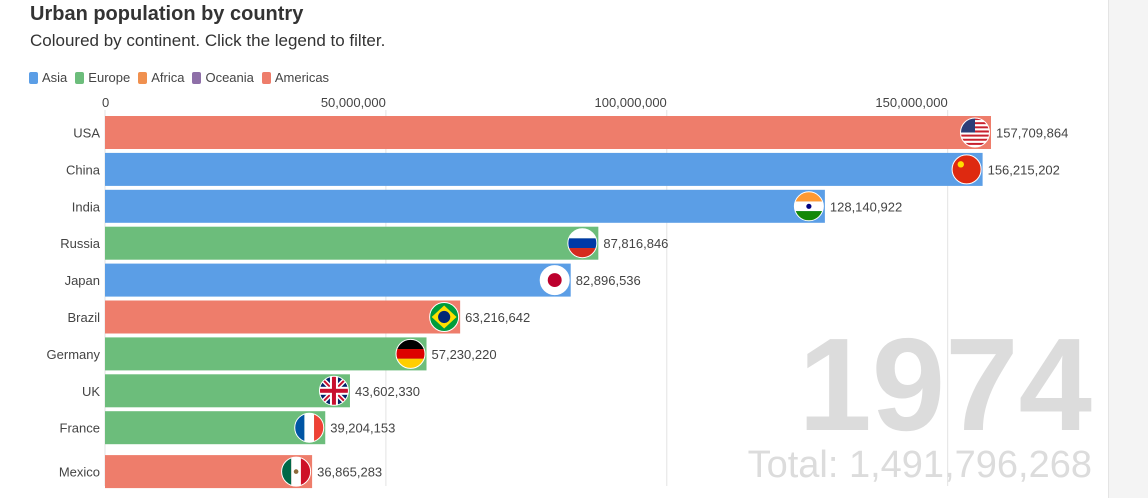 This screenshot has width=1148, height=498. What do you see at coordinates (866, 206) in the screenshot?
I see `value-label: 128,140,922` at bounding box center [866, 206].